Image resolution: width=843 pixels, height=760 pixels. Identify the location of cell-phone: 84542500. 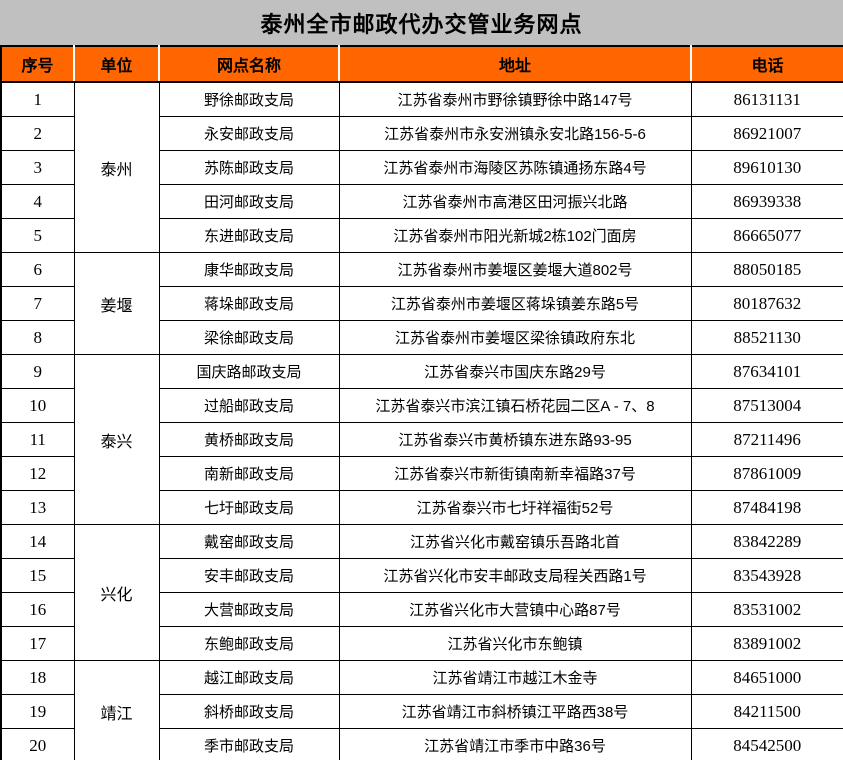
(766, 744).